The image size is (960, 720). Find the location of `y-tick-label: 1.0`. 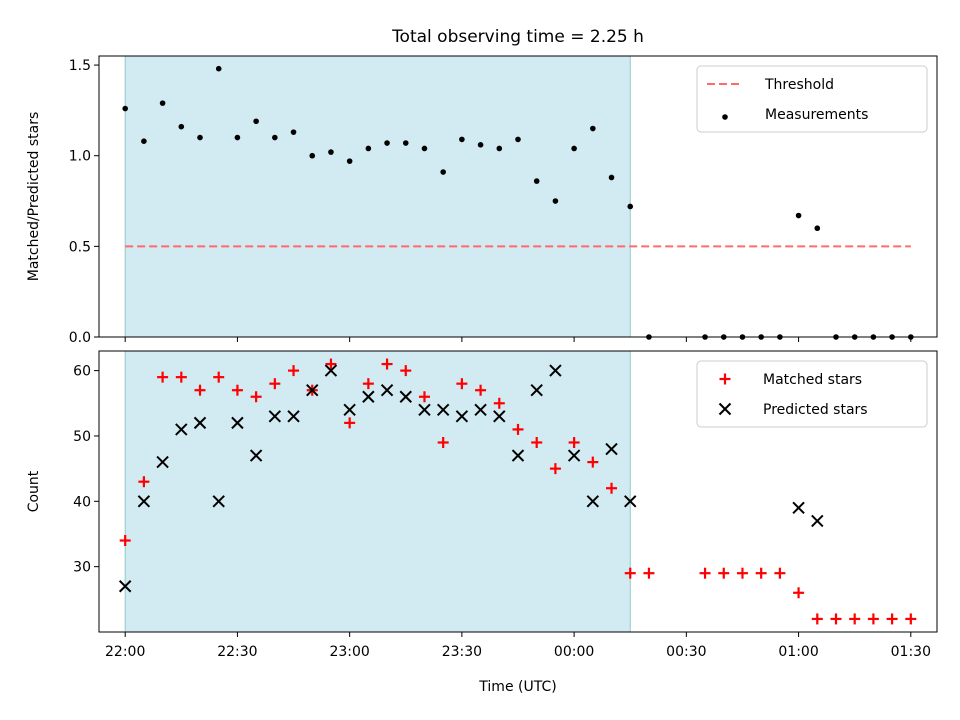

y-tick-label: 1.0 is located at coordinates (80, 157).